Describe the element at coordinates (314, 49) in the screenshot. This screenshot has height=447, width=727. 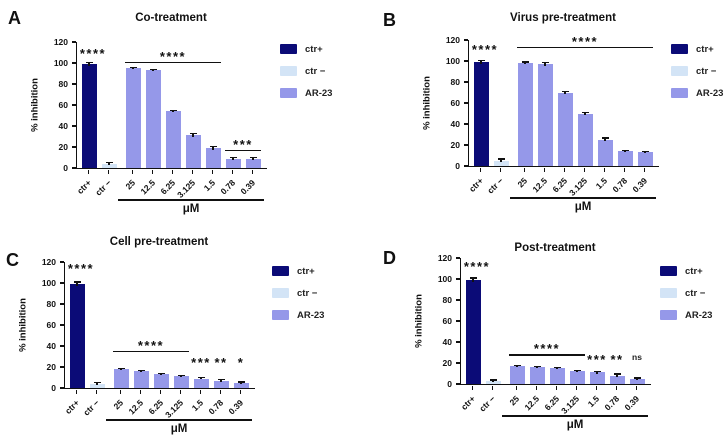
I see `legend-label: ctr+` at that location.